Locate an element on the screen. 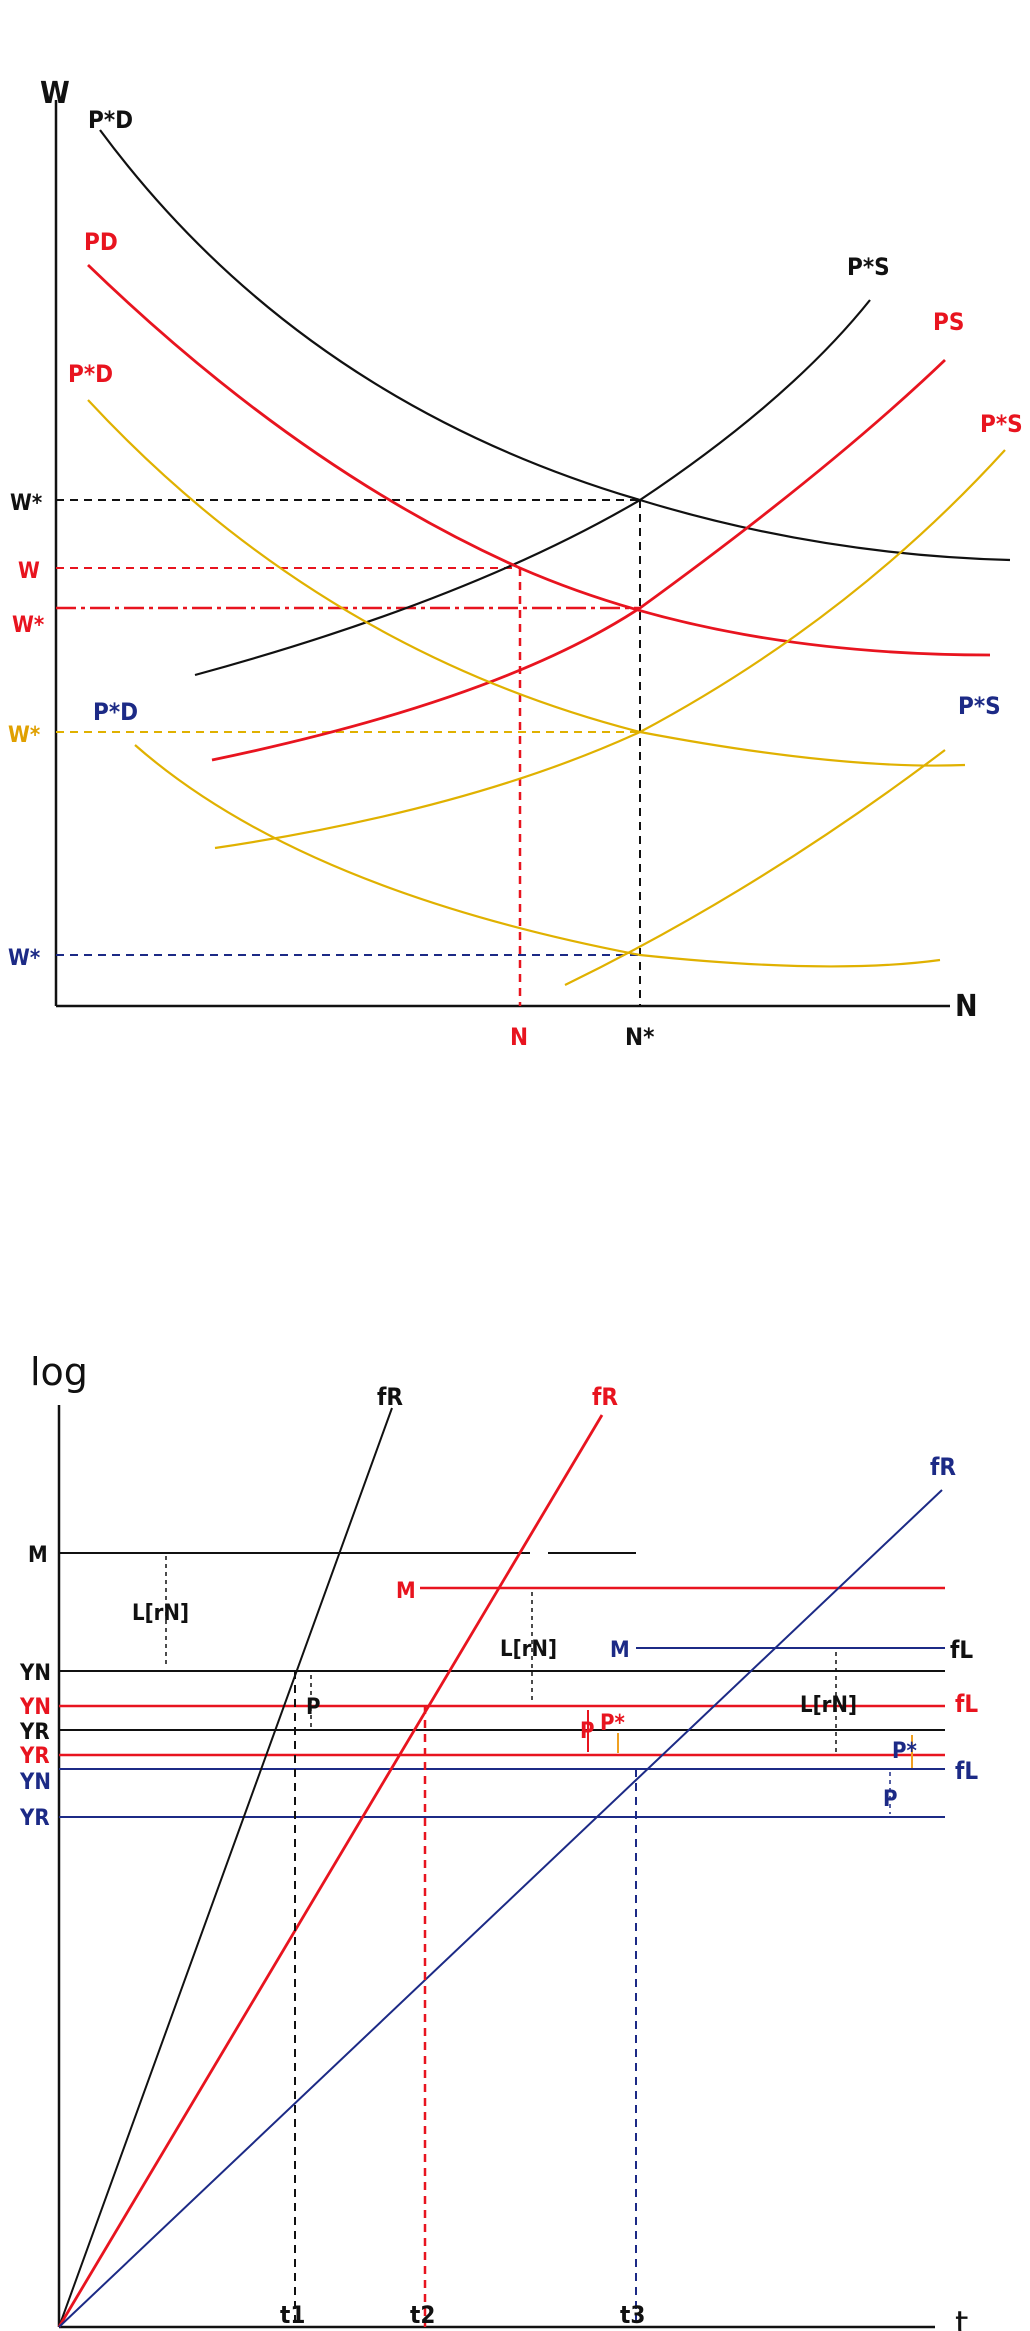 The image size is (1030, 2331). black-demand-label: P*D is located at coordinates (110, 120).